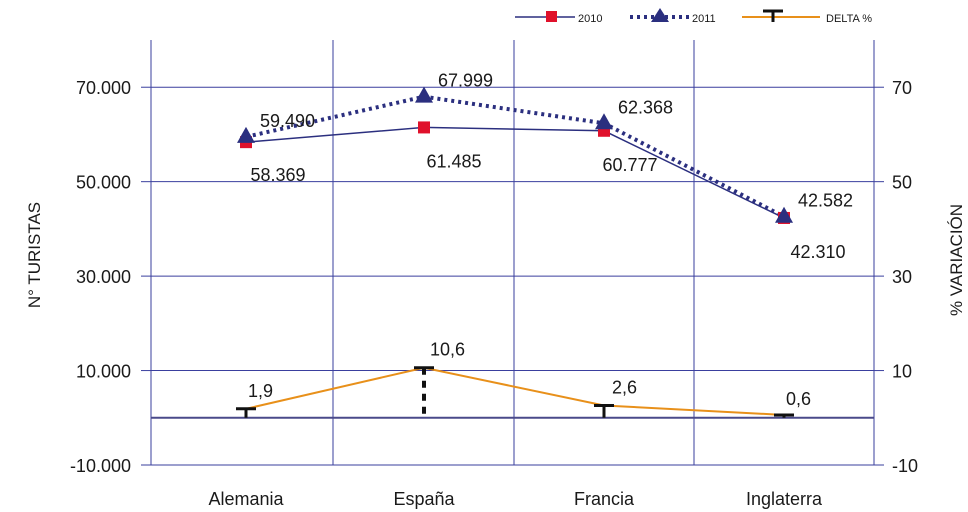  Describe the element at coordinates (784, 499) in the screenshot. I see `x-tick-label-3: Inglaterra` at that location.